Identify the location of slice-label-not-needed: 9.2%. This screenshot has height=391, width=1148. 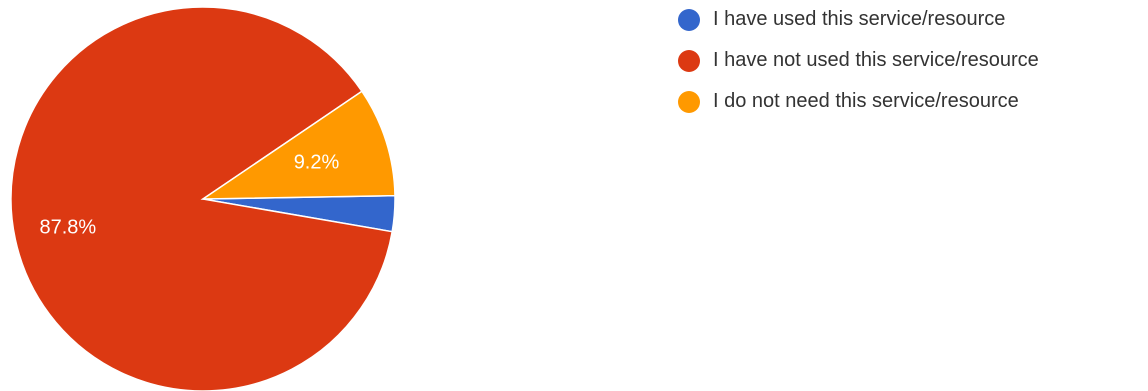
(317, 162).